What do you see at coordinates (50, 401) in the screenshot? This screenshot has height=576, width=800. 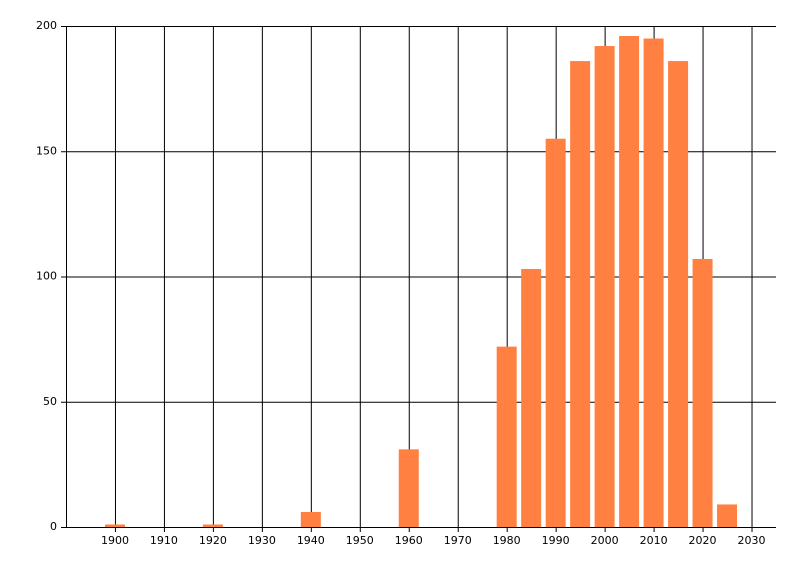 I see `y-tick-label: 50` at bounding box center [50, 401].